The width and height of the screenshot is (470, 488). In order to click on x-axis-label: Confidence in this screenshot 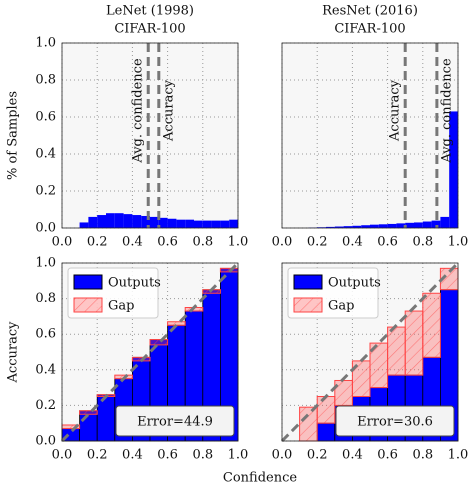, I will do `click(260, 478)`.